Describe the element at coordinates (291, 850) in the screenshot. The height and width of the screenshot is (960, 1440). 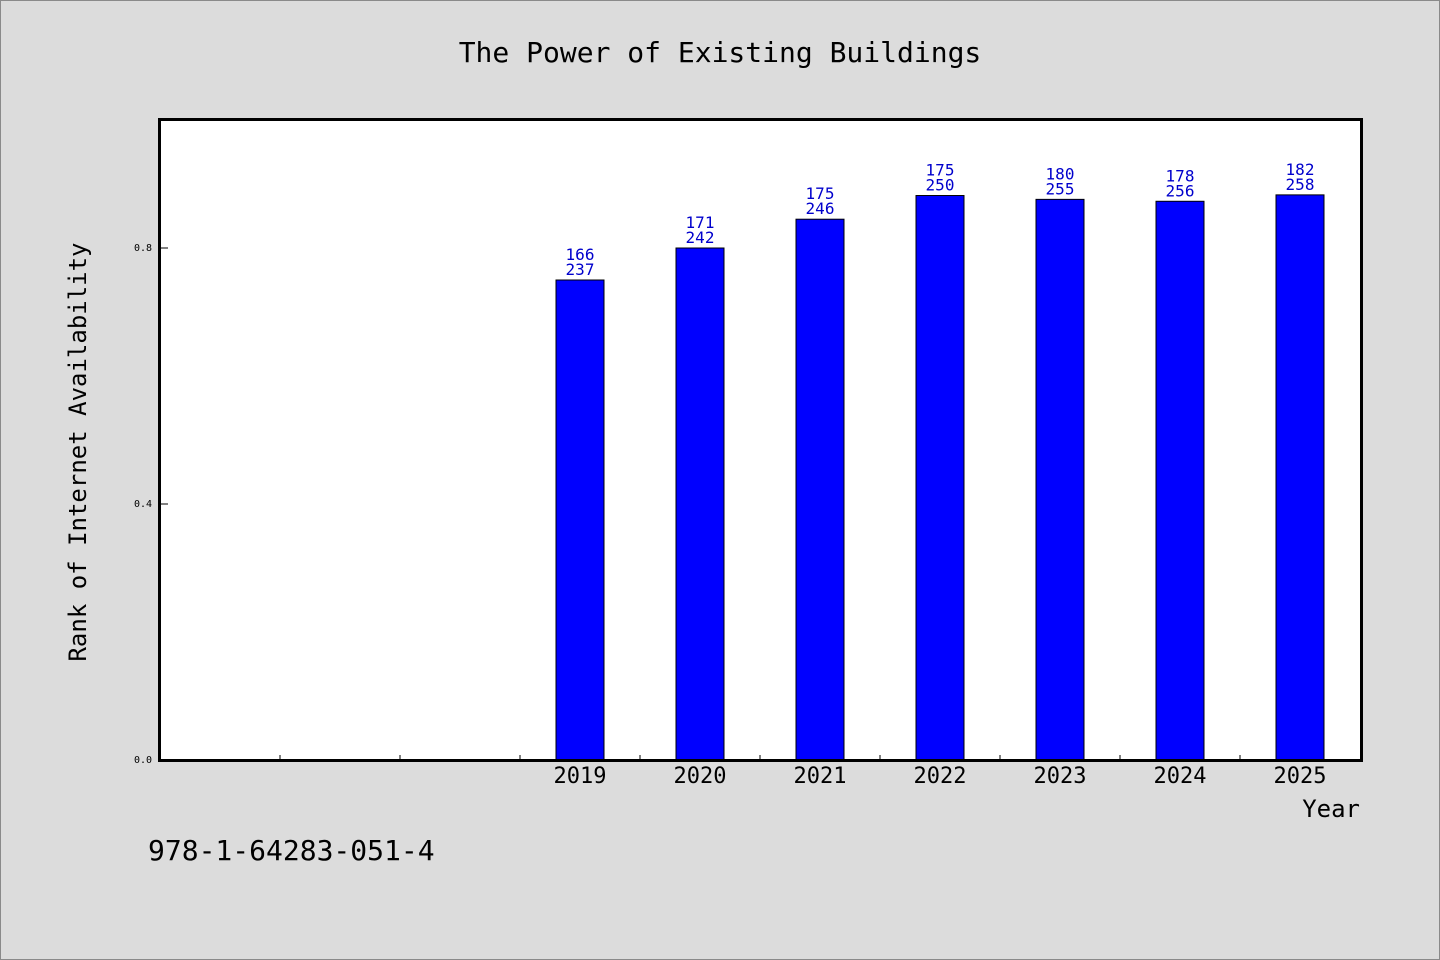
I see `isbn-label: 978-1-64283-051-4` at that location.